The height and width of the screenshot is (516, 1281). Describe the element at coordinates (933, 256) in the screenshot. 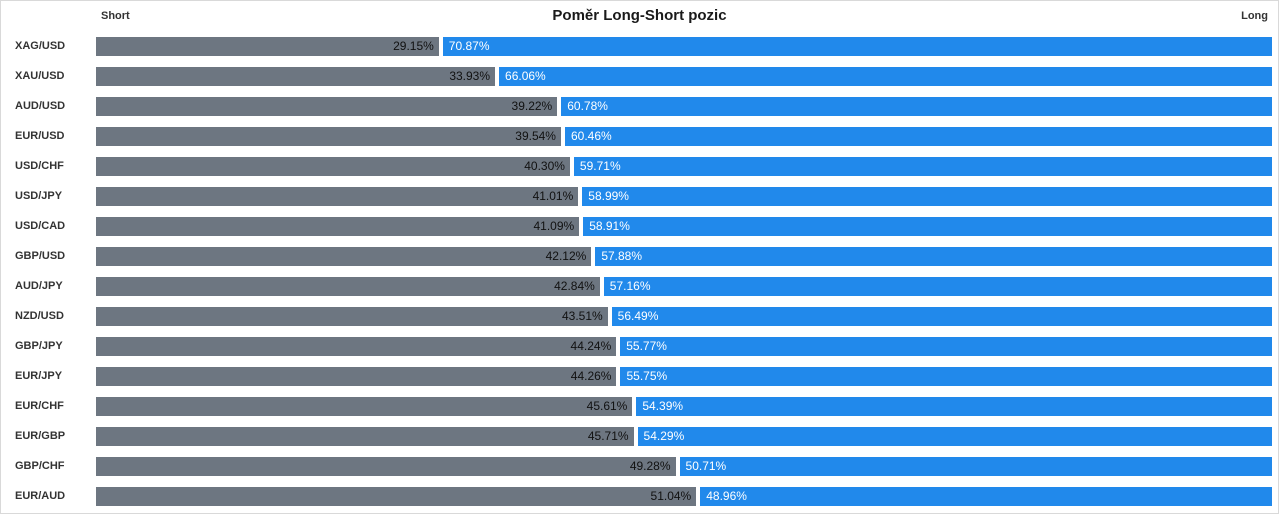

I see `long-bar: 57.88%` at that location.